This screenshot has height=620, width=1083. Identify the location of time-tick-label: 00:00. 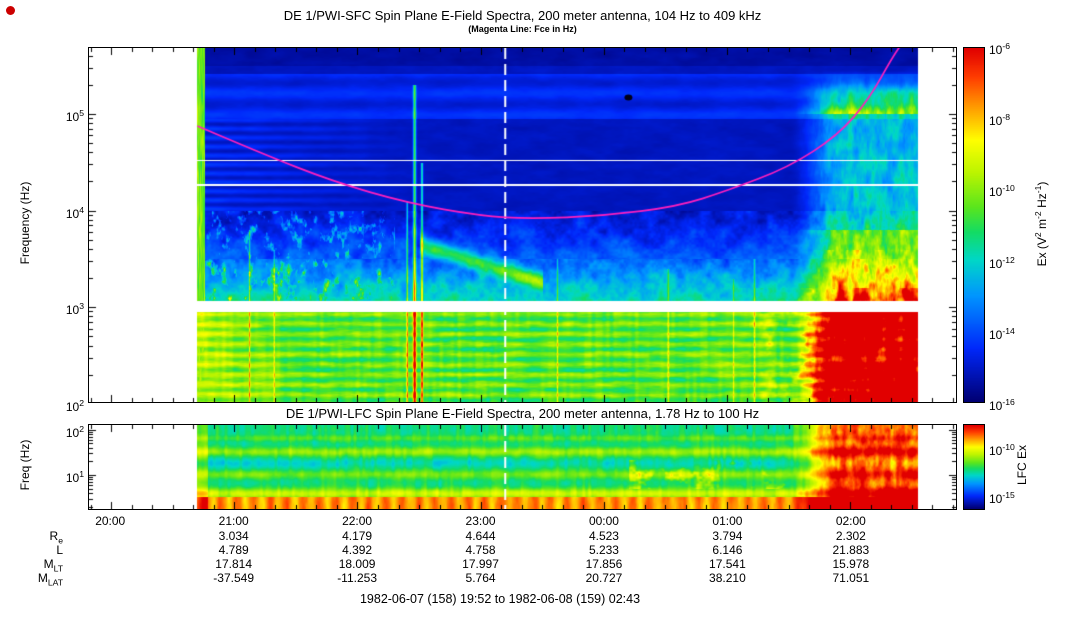
(603, 521).